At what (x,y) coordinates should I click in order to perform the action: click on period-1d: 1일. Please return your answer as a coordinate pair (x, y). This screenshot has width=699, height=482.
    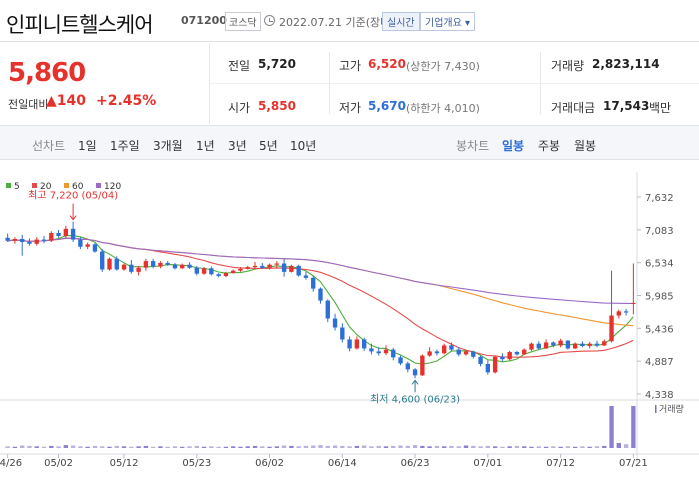
    Looking at the image, I should click on (87, 146).